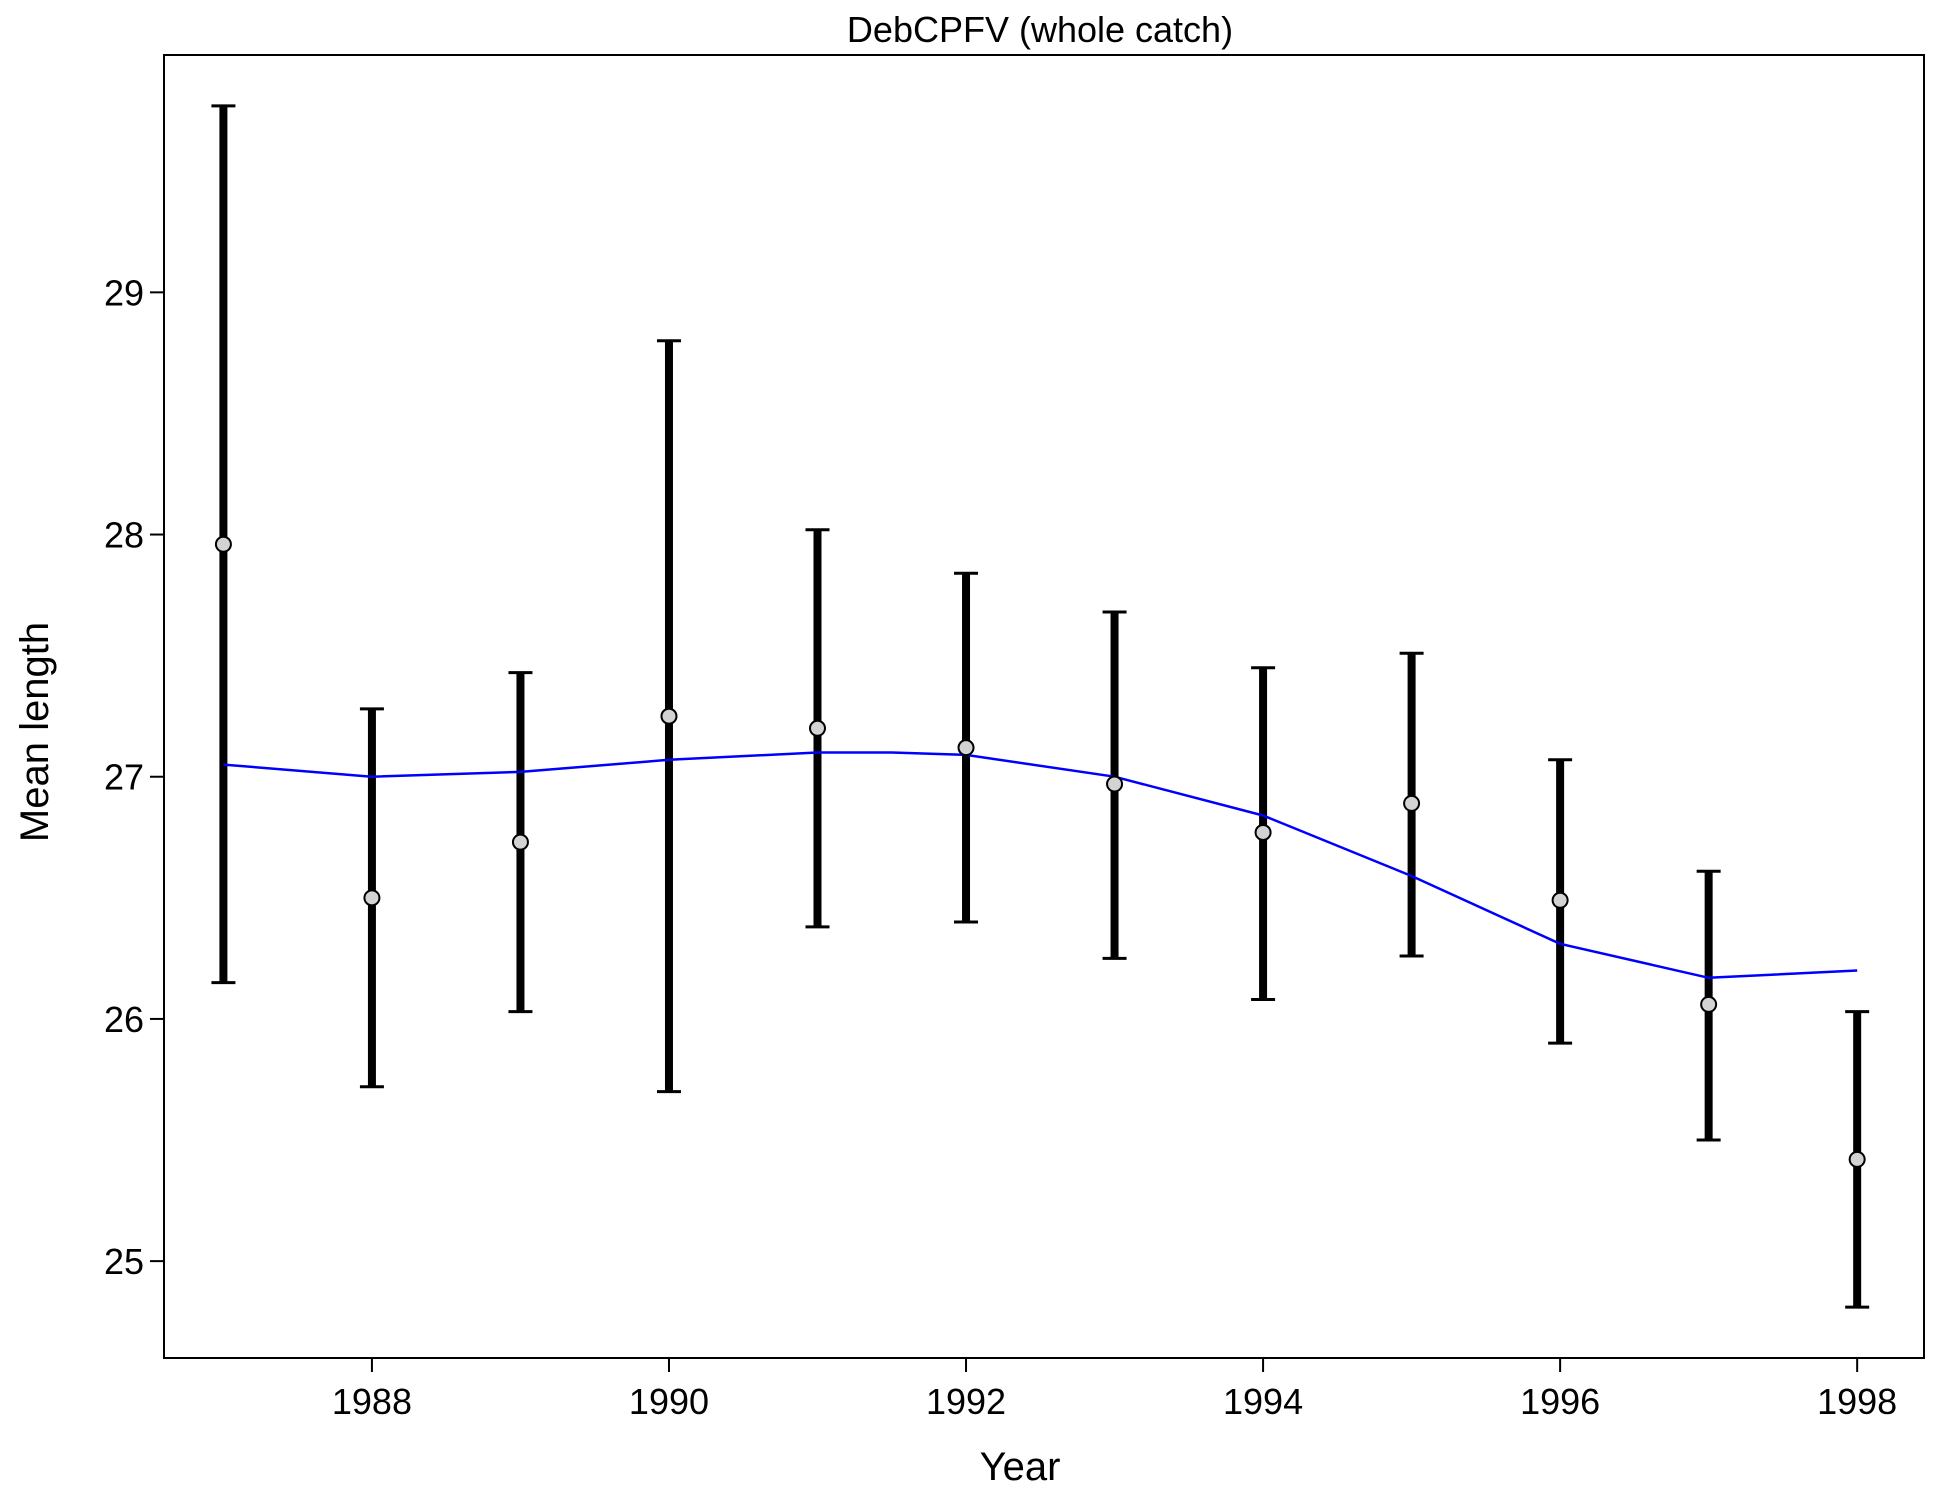 Image resolution: width=1950 pixels, height=1500 pixels. What do you see at coordinates (35, 732) in the screenshot?
I see `y-axis-label: Mean length` at bounding box center [35, 732].